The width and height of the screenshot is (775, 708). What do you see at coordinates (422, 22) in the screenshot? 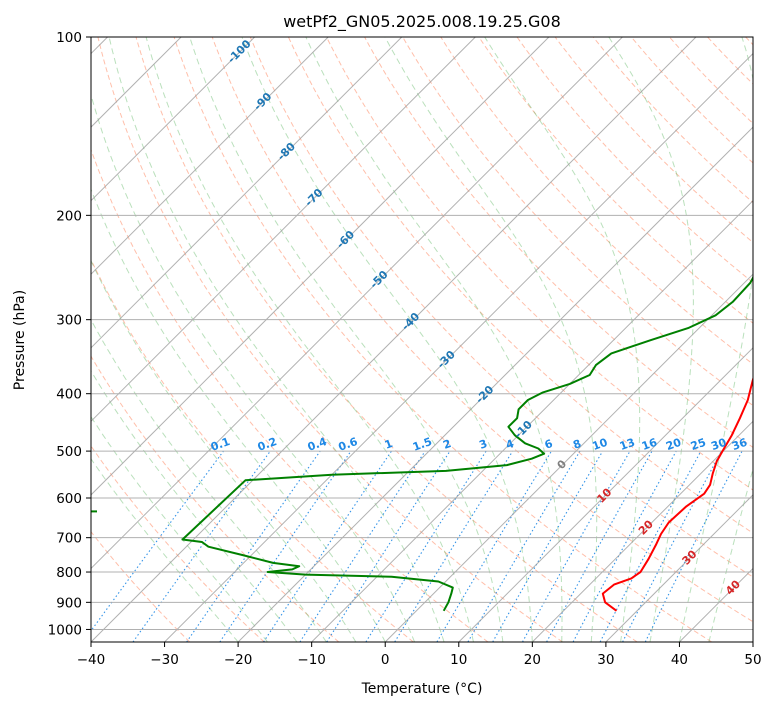
I see `chart-title: wetPf2_GN05.2025.008.19.25.G08` at bounding box center [422, 22].